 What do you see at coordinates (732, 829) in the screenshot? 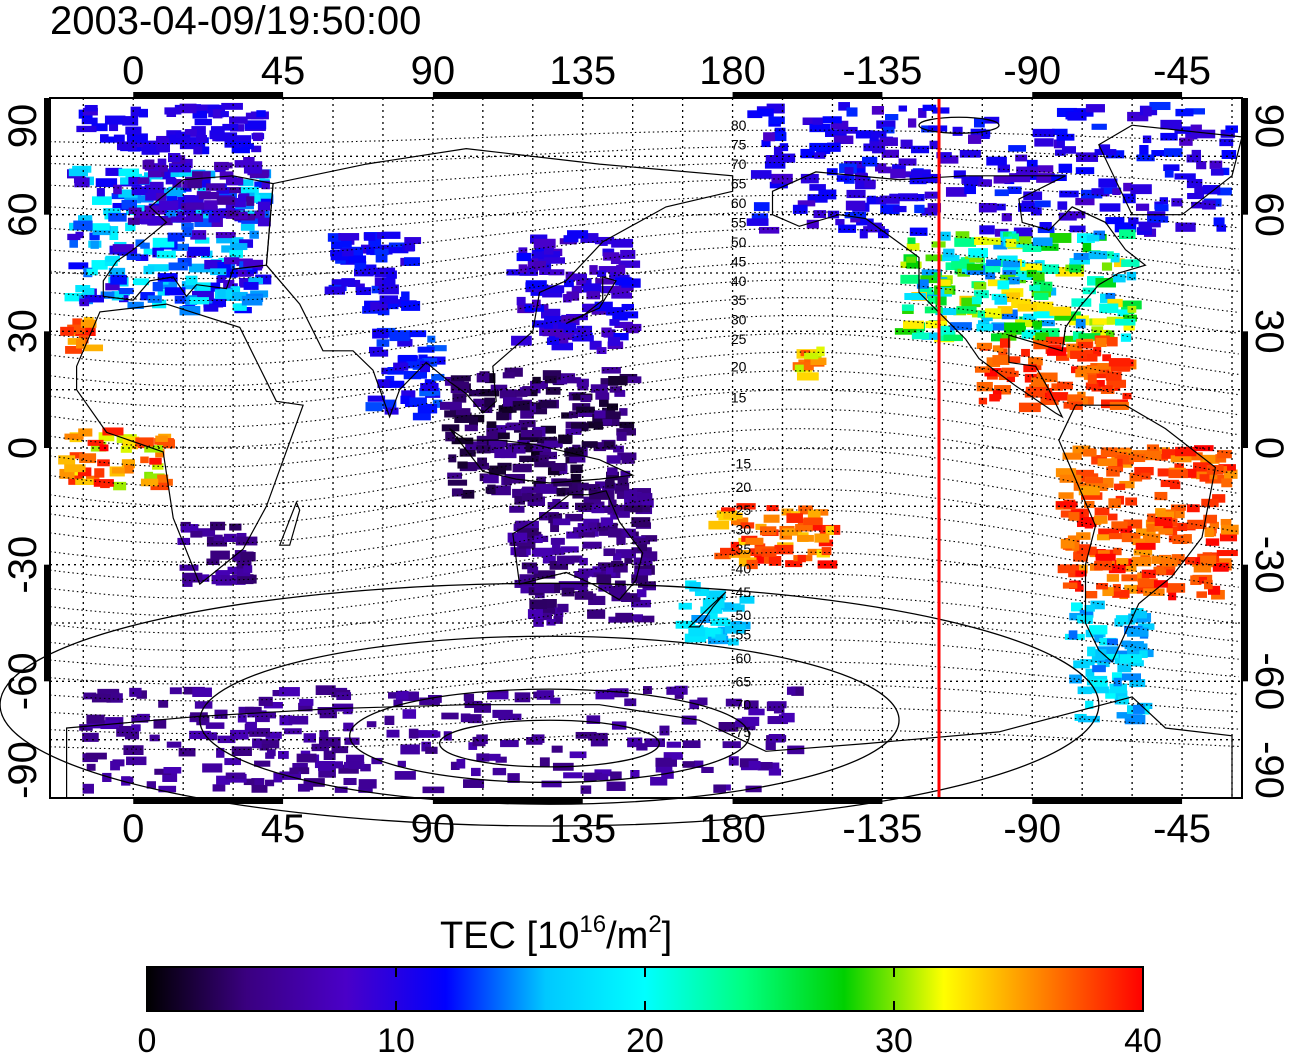
I see `bottom-lon-label: 180` at bounding box center [732, 829].